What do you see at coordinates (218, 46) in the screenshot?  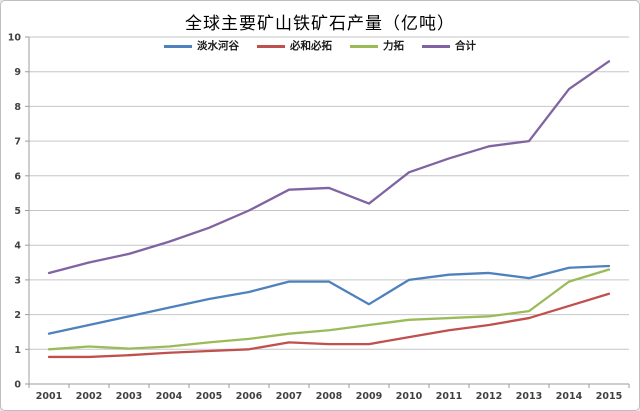 I see `legend-label: 淡水河谷` at bounding box center [218, 46].